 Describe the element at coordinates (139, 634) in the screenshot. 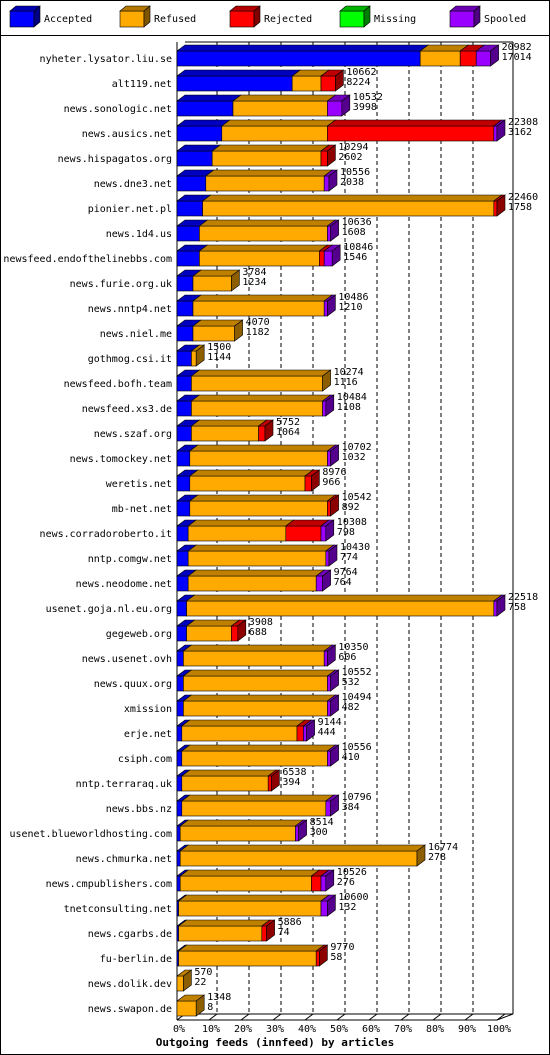

I see `y-tick-label: gegeweb.org` at that location.